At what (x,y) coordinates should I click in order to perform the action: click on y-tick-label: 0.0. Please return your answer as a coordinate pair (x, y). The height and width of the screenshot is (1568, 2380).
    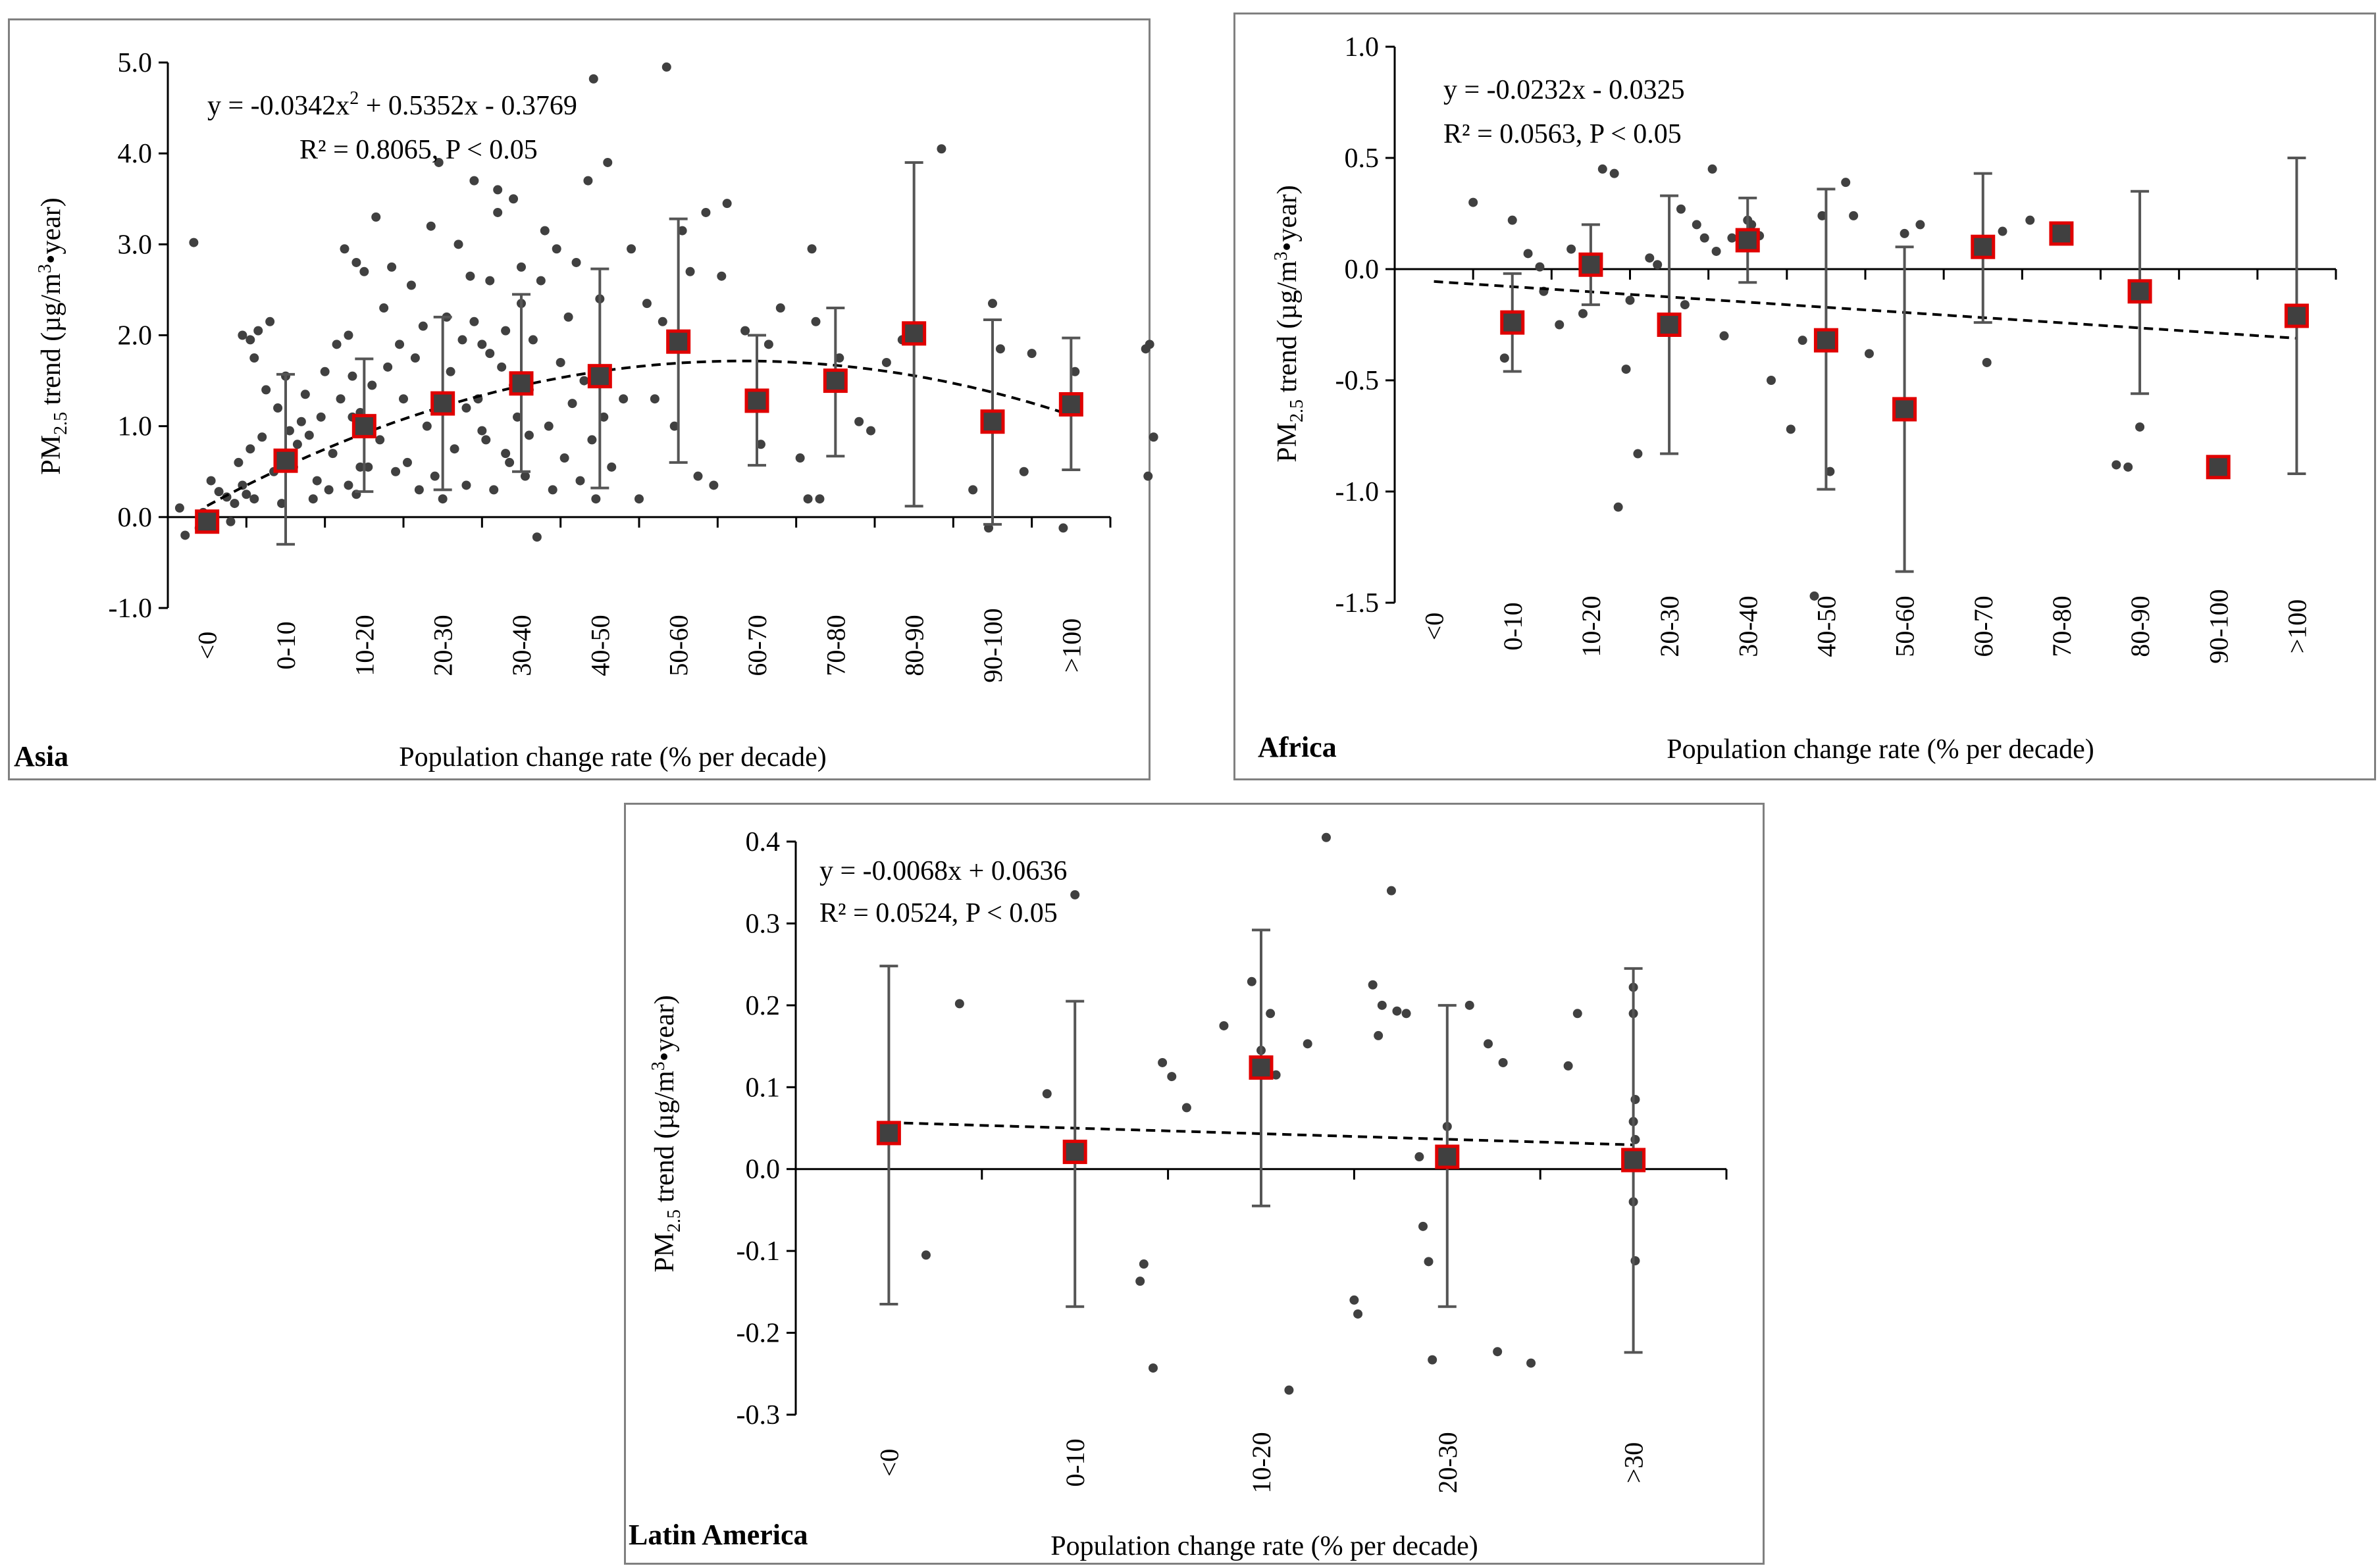
    Looking at the image, I should click on (1362, 270).